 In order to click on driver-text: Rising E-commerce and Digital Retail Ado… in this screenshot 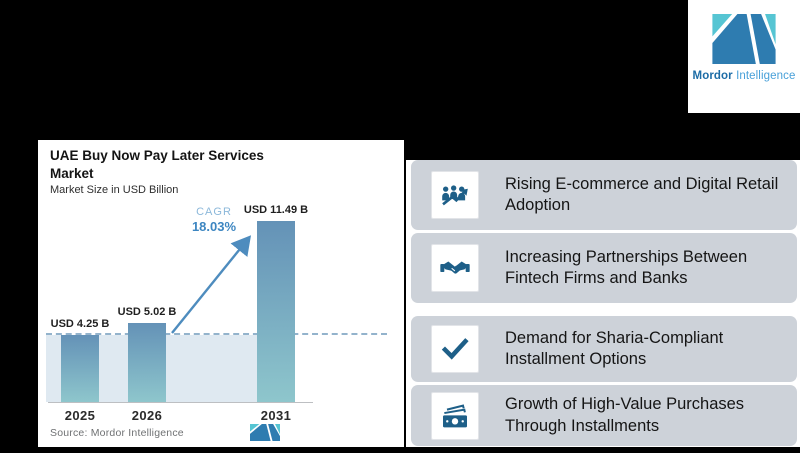, I will do `click(642, 194)`.